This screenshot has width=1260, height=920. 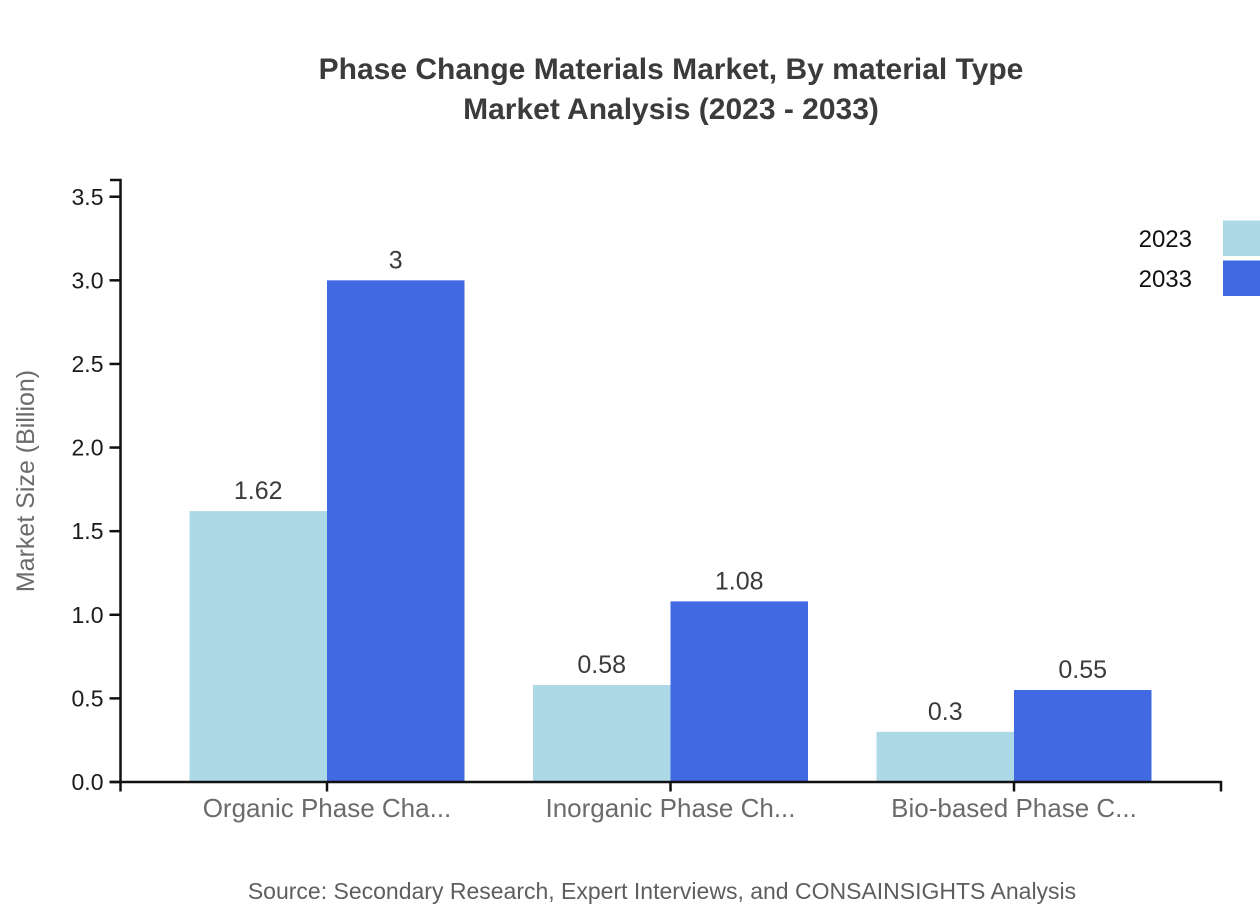 What do you see at coordinates (88, 448) in the screenshot?
I see `y-tick-label: 2.0` at bounding box center [88, 448].